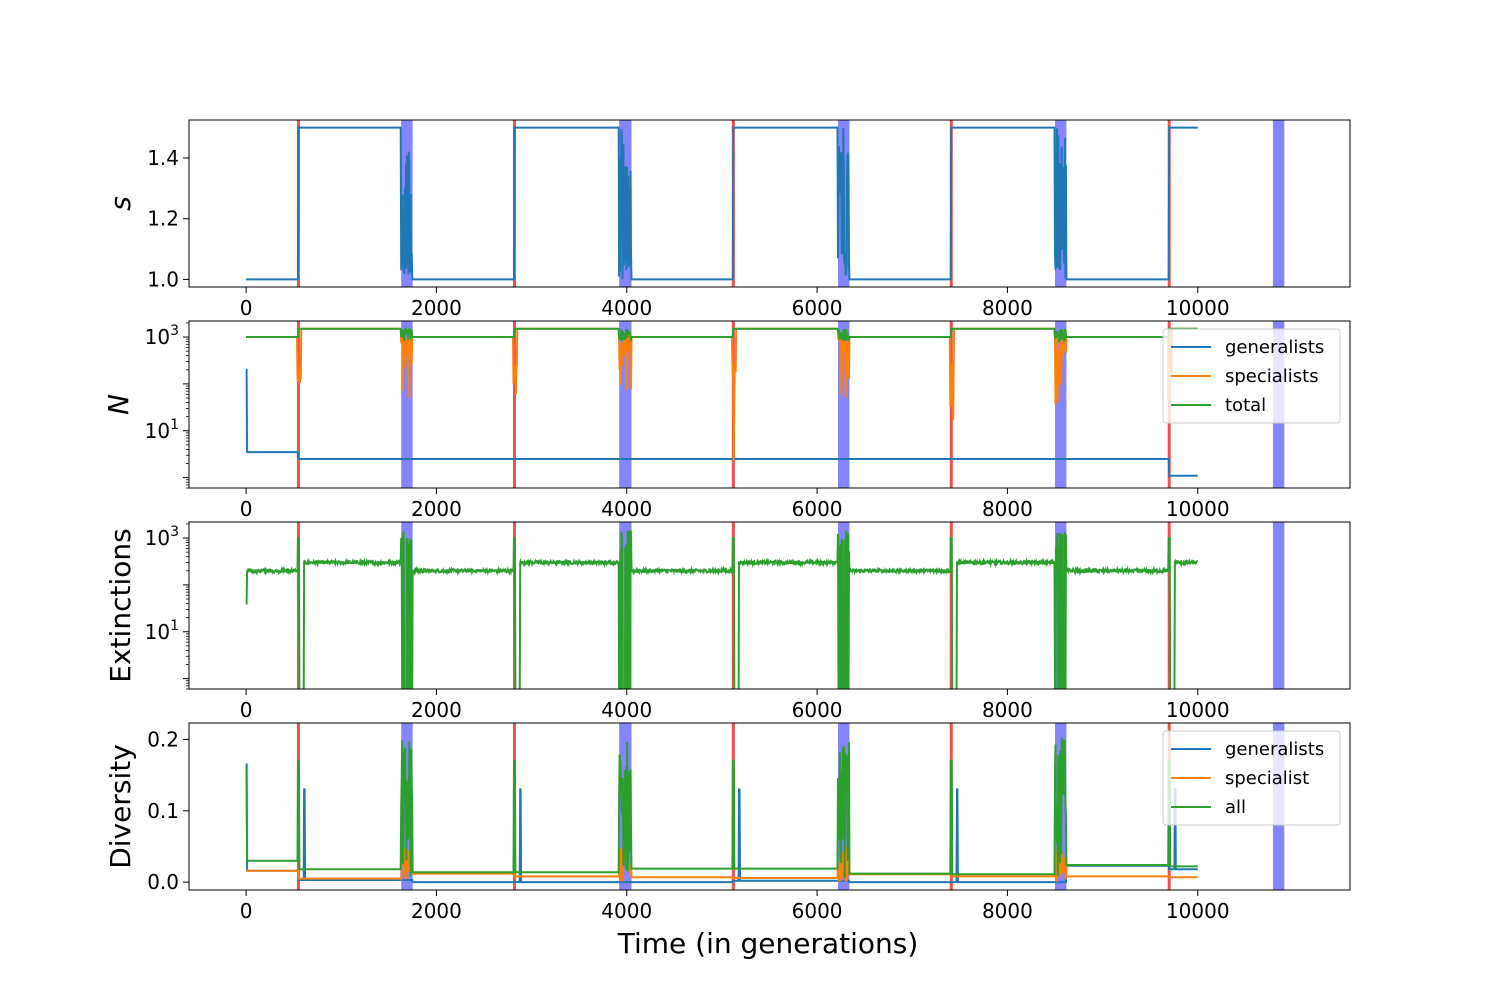 This screenshot has width=1500, height=1000. I want to click on legend-entry: specialists, so click(1272, 376).